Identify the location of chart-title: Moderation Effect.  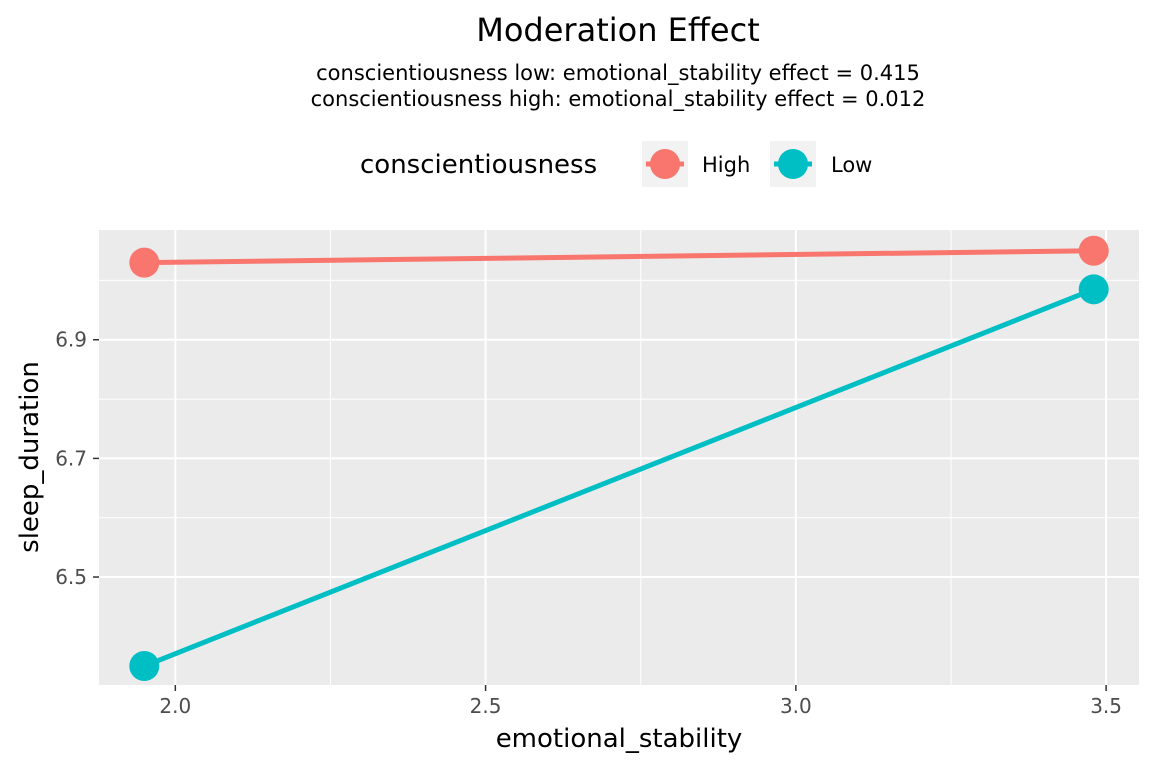
(618, 30).